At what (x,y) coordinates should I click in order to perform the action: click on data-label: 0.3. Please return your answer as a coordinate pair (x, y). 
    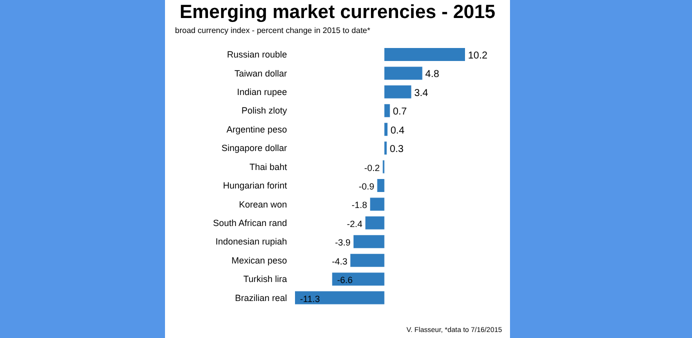
    Looking at the image, I should click on (397, 150).